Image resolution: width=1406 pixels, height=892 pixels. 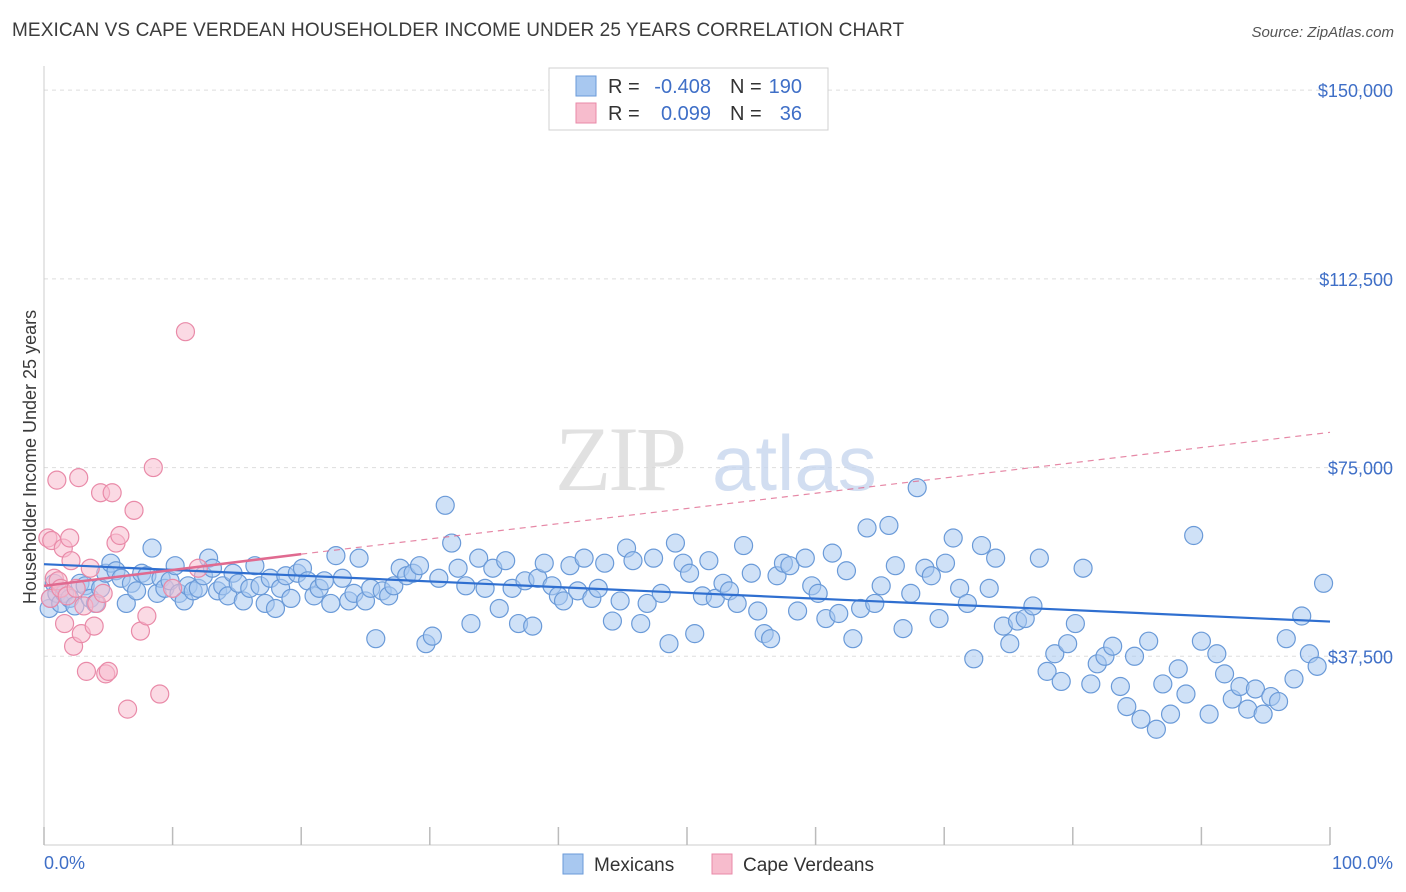 What do you see at coordinates (573, 864) in the screenshot?
I see `bottom-legend-swatch-mexicans` at bounding box center [573, 864].